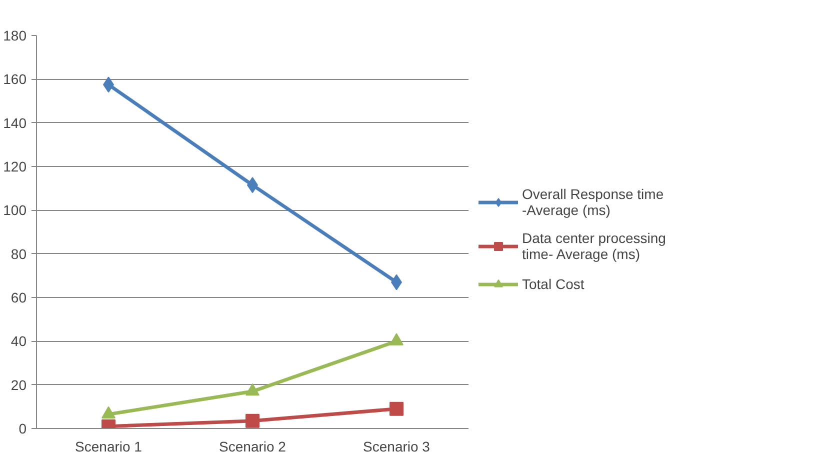  Describe the element at coordinates (18, 341) in the screenshot. I see `y-tick-label: 40` at that location.